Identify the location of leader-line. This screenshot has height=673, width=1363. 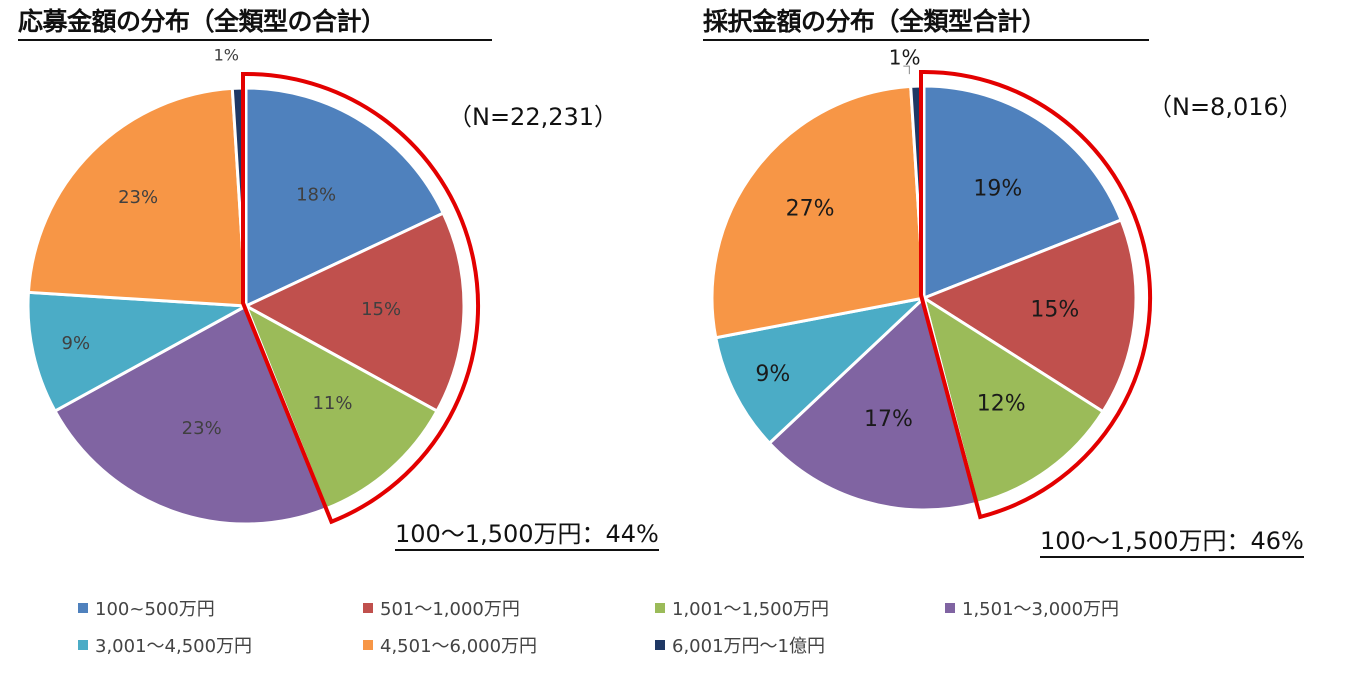
(906, 70).